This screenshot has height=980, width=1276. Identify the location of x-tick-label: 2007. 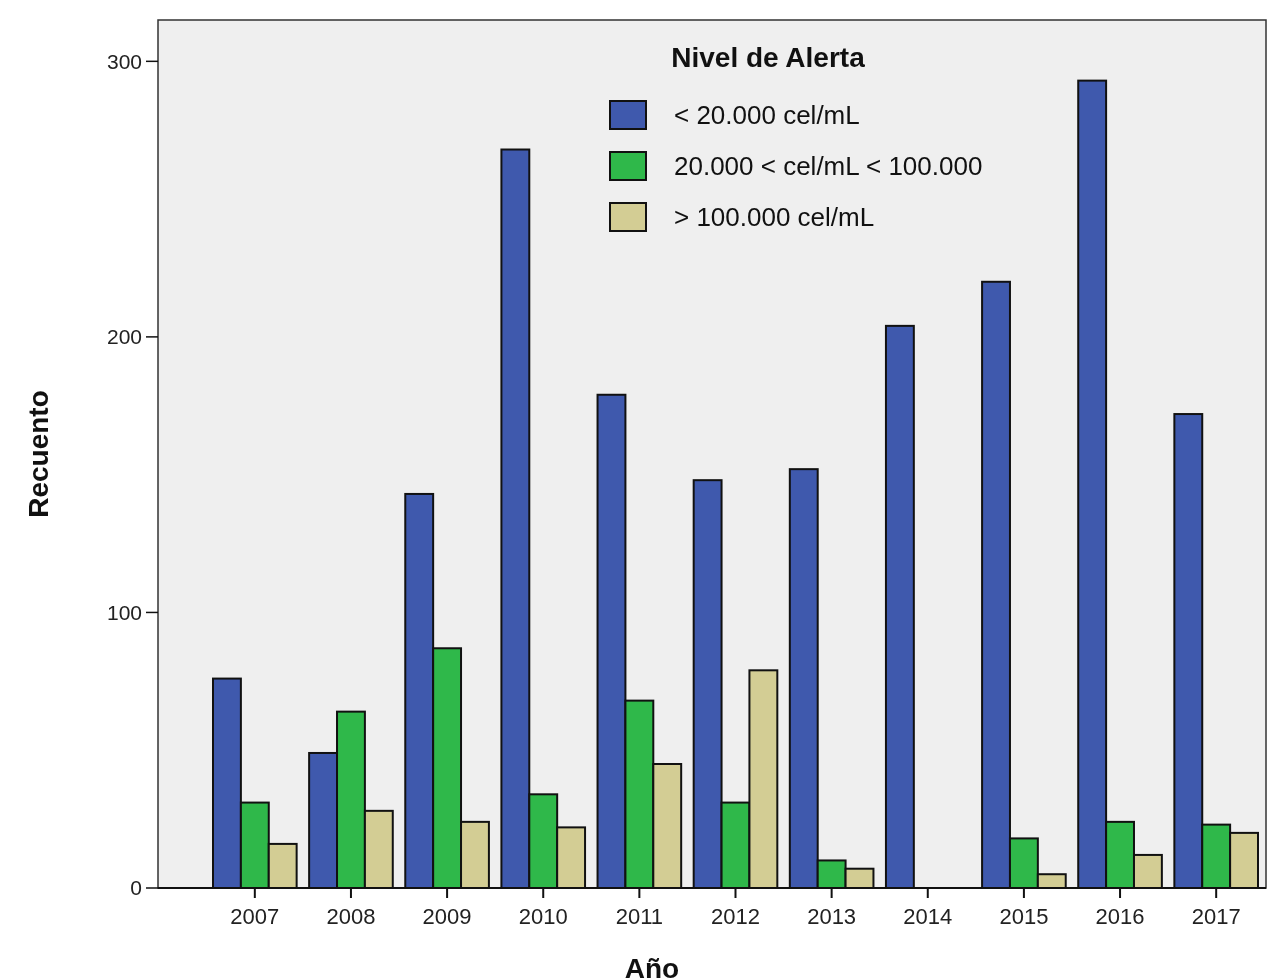
(255, 916).